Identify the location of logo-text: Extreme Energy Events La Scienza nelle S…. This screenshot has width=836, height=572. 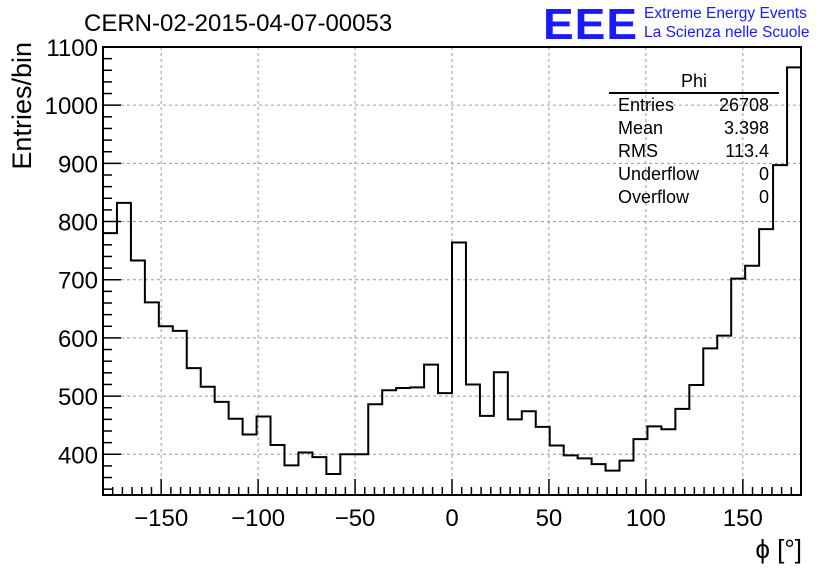
(726, 23).